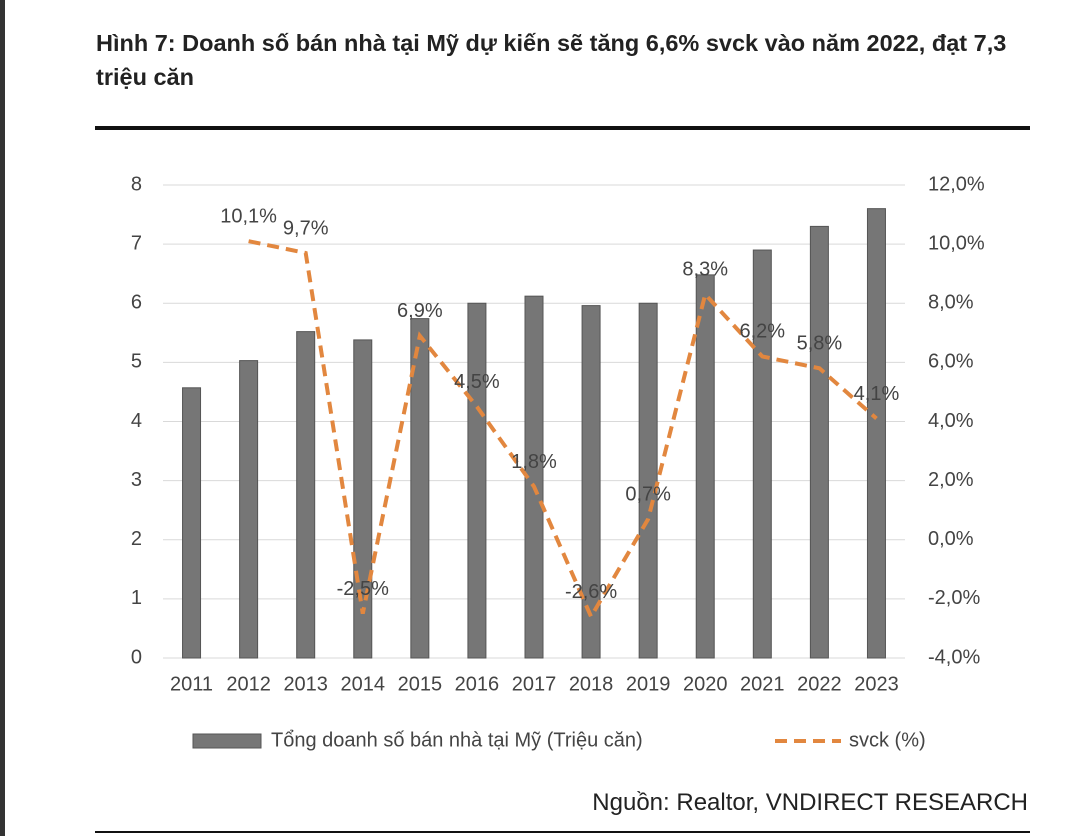 This screenshot has width=1074, height=836. I want to click on x-tick-label: 2017, so click(534, 684).